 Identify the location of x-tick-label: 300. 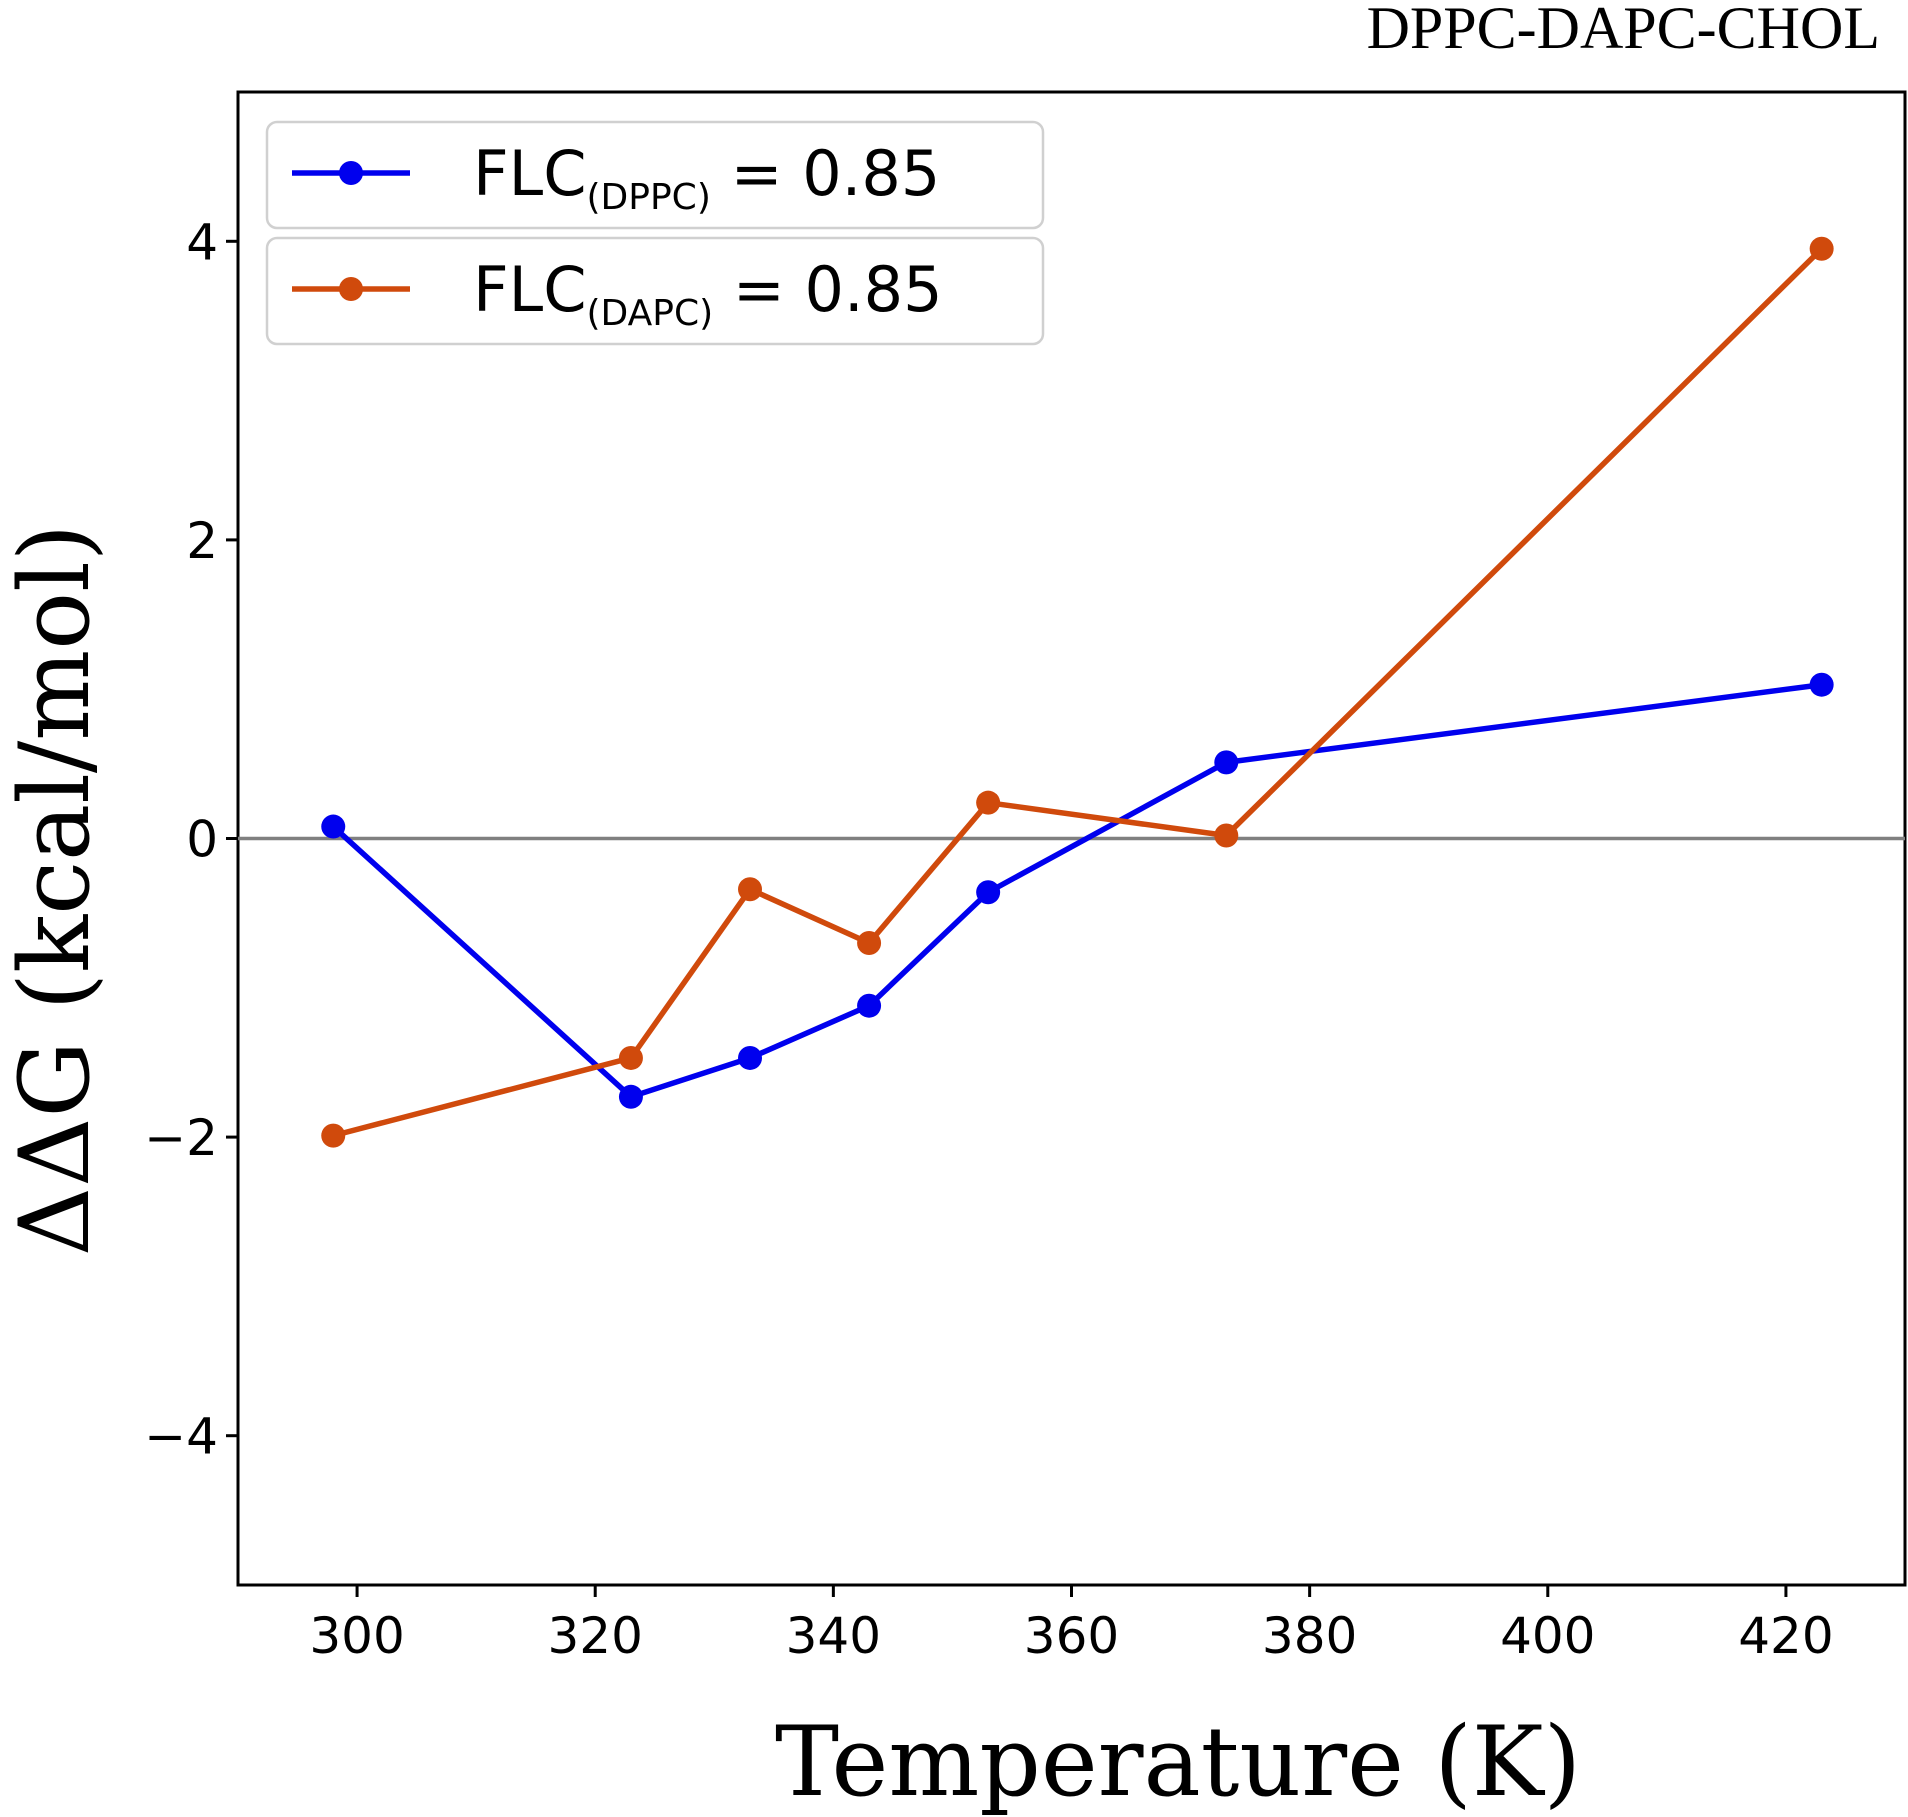
(356, 1636).